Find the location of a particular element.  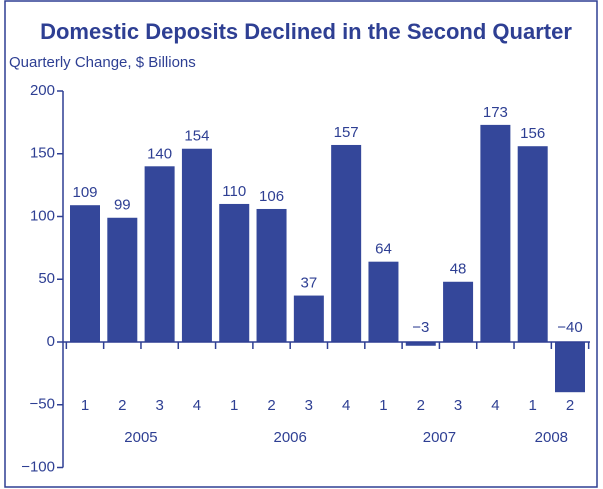

year-label: 2008 is located at coordinates (551, 437).